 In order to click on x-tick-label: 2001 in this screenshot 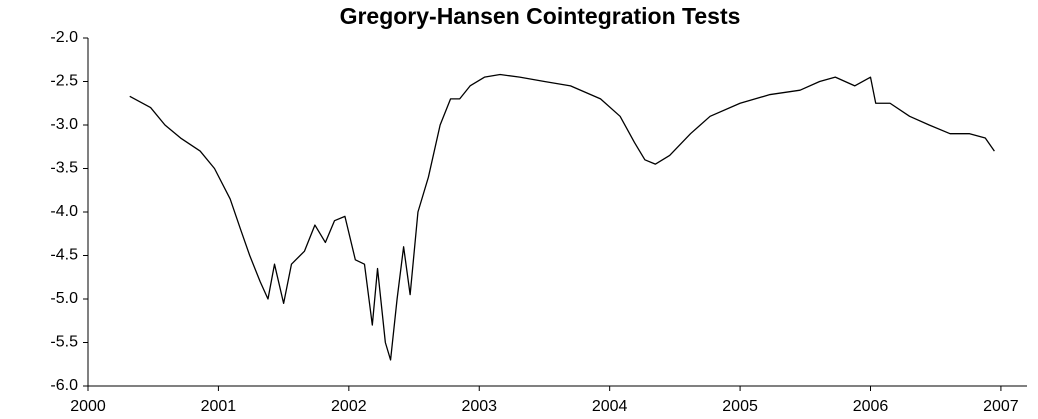, I will do `click(219, 406)`.